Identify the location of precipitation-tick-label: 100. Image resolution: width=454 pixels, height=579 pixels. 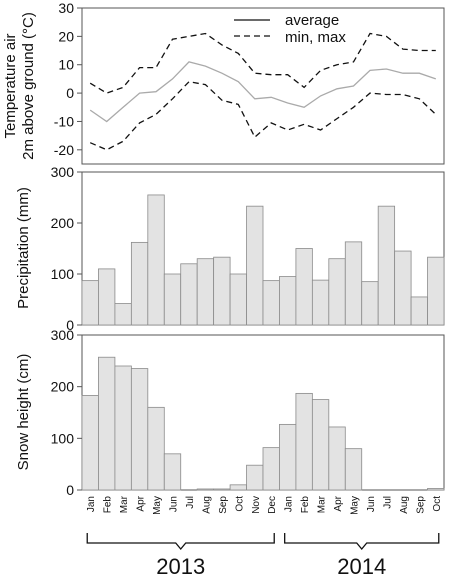
(63, 274).